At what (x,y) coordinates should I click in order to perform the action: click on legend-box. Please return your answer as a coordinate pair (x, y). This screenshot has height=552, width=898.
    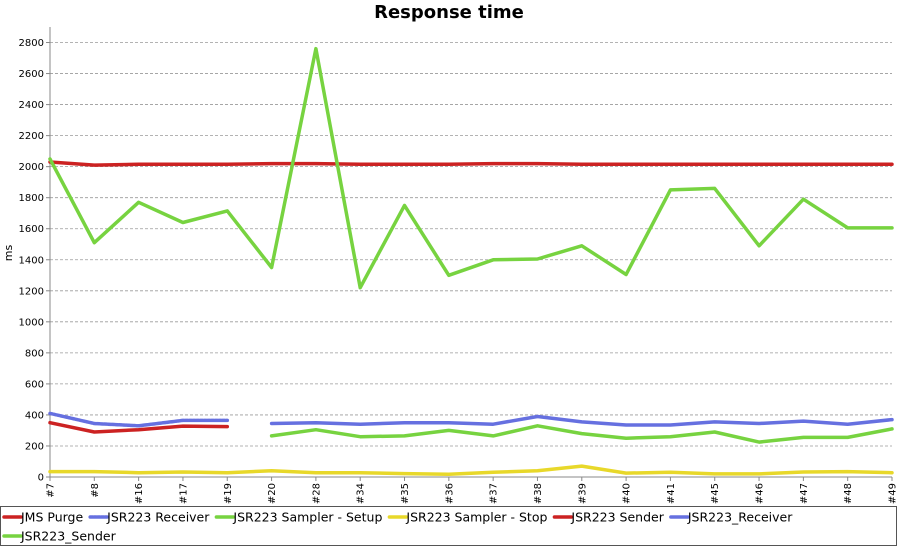
    Looking at the image, I should click on (448, 526).